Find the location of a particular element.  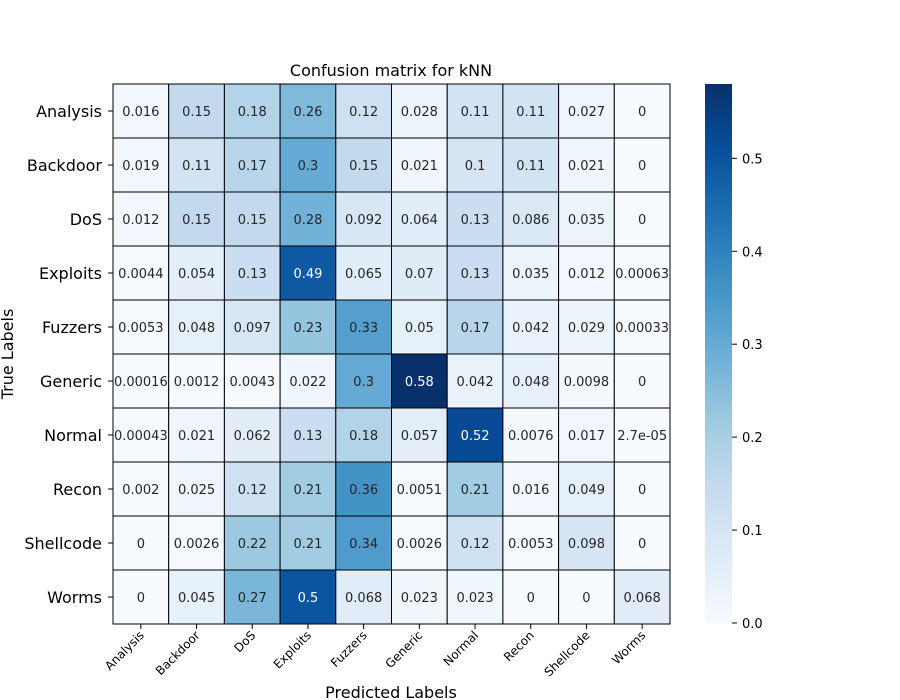

x-tick-label: DoS is located at coordinates (244, 641).